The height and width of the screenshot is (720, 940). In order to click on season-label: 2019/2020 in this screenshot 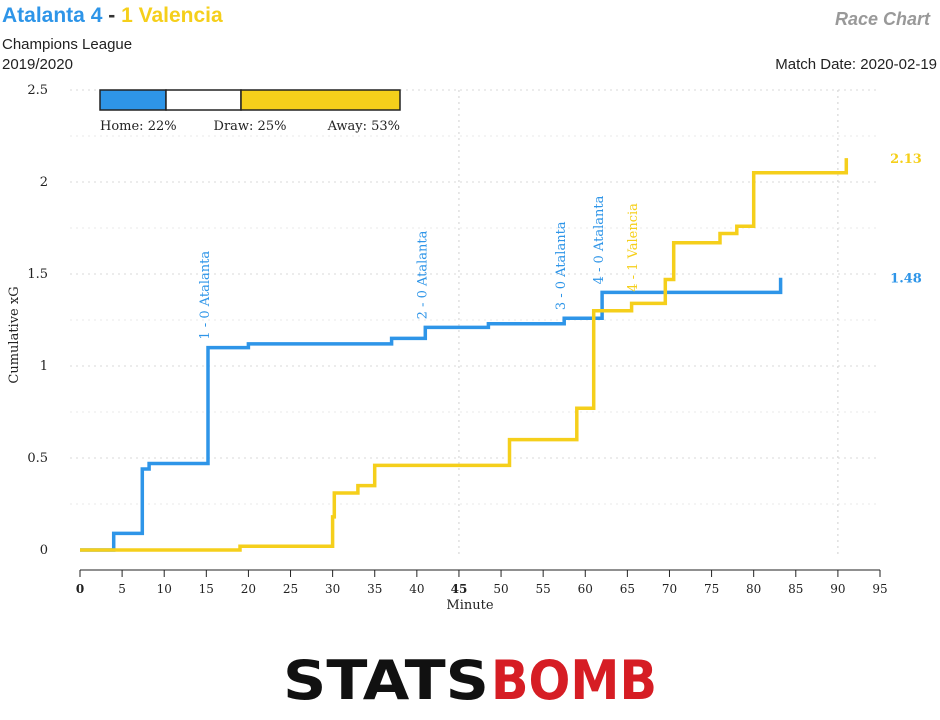, I will do `click(37, 64)`.